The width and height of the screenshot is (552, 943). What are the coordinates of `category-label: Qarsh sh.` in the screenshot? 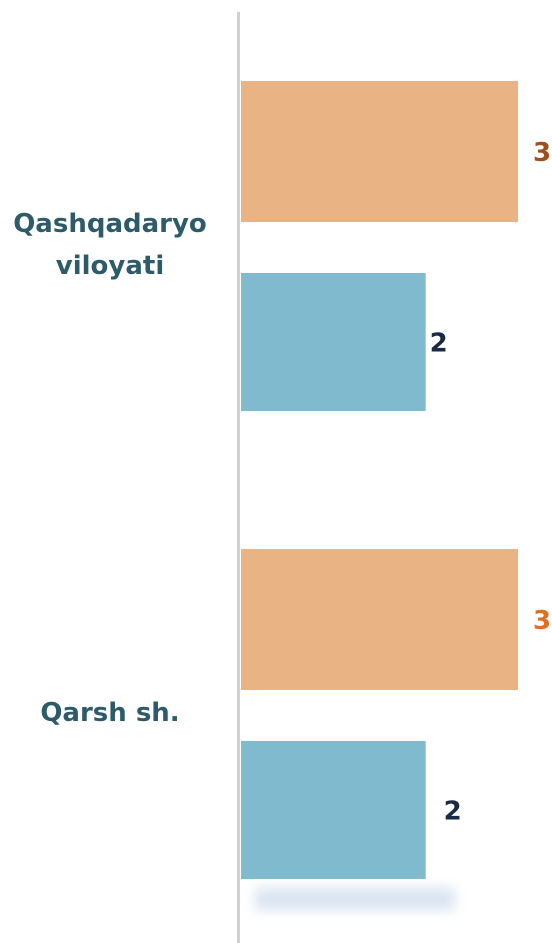 It's located at (110, 713).